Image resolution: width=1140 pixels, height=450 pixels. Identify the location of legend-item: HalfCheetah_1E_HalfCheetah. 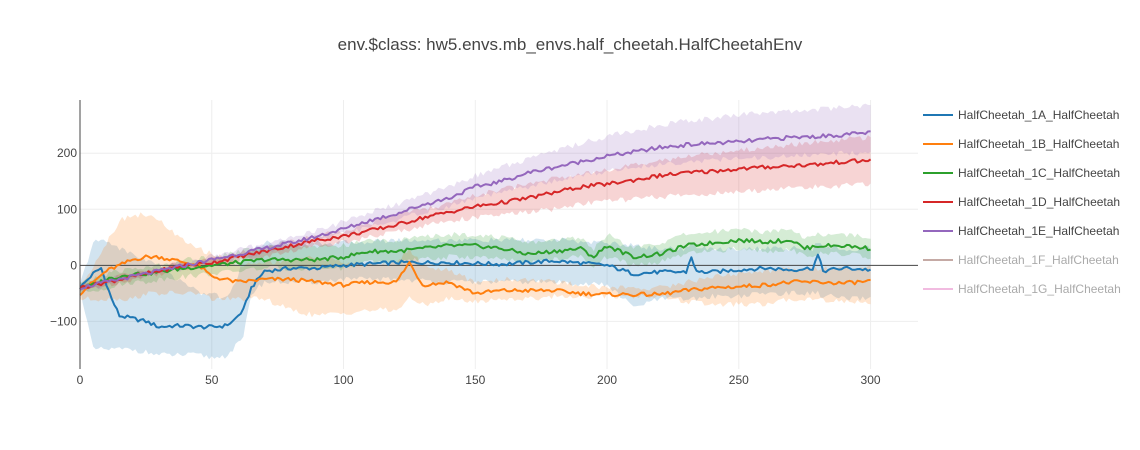
(1021, 231).